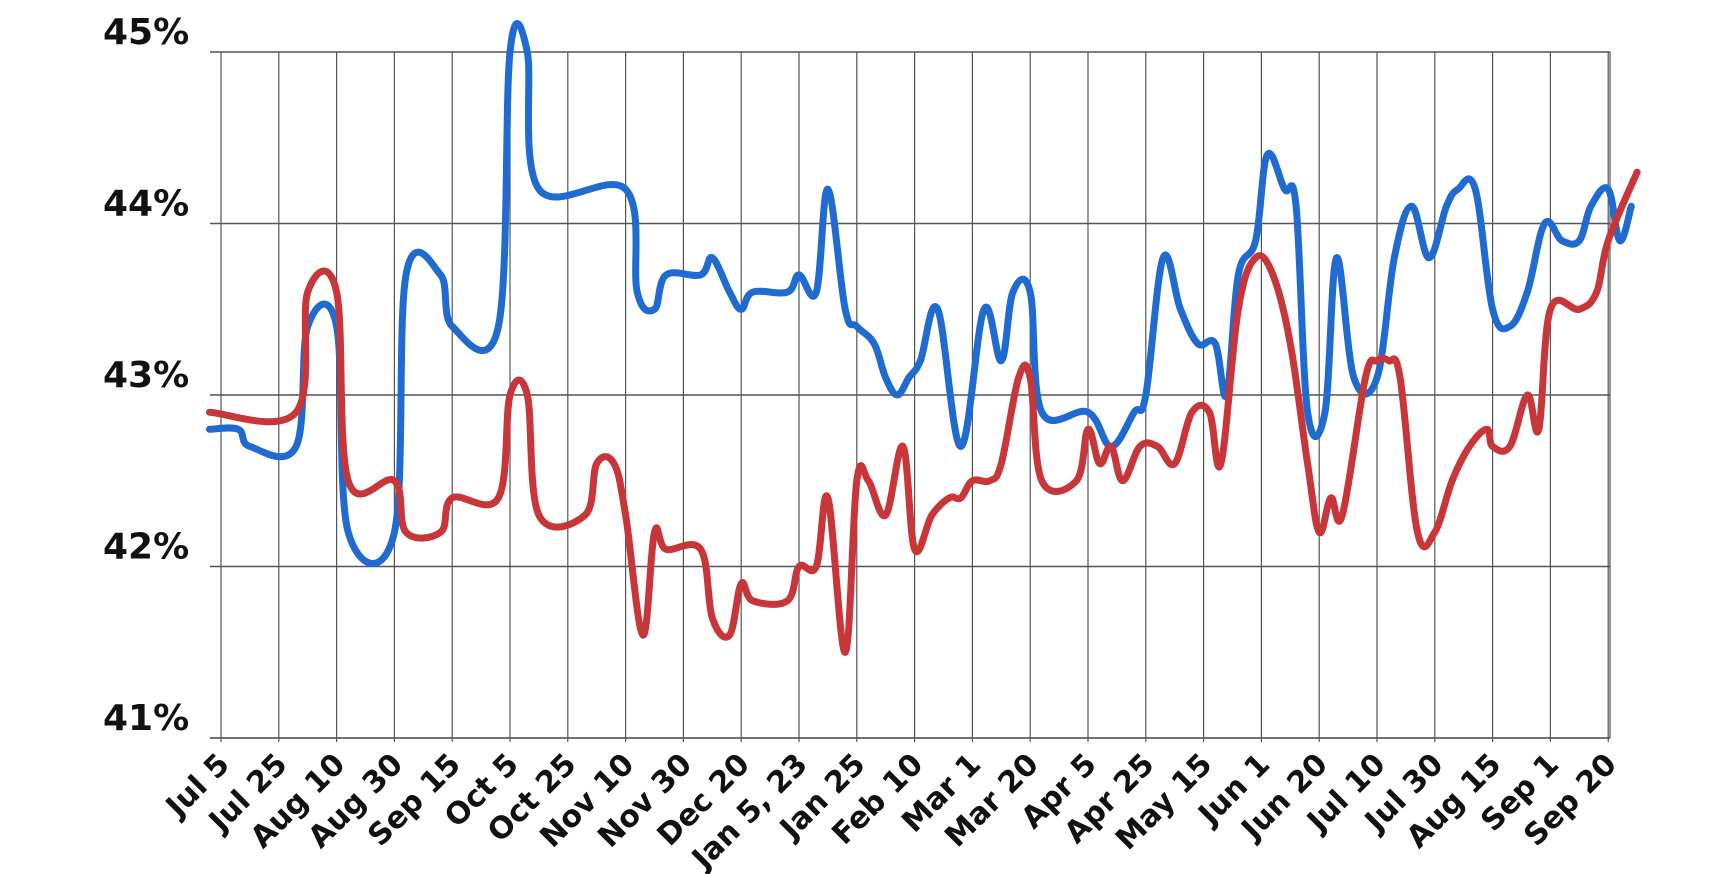 This screenshot has height=874, width=1710. I want to click on y-tick-label: 43%, so click(146, 375).